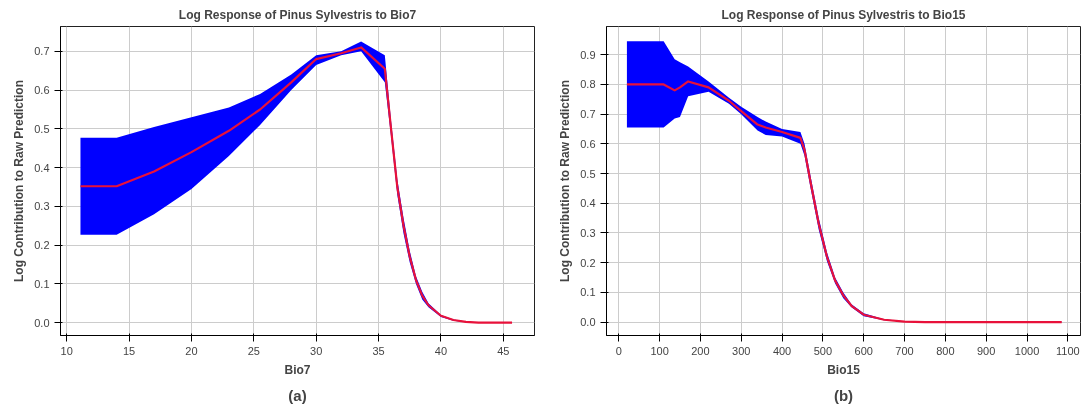  Describe the element at coordinates (1027, 350) in the screenshot. I see `x-tick-label: 1000` at that location.